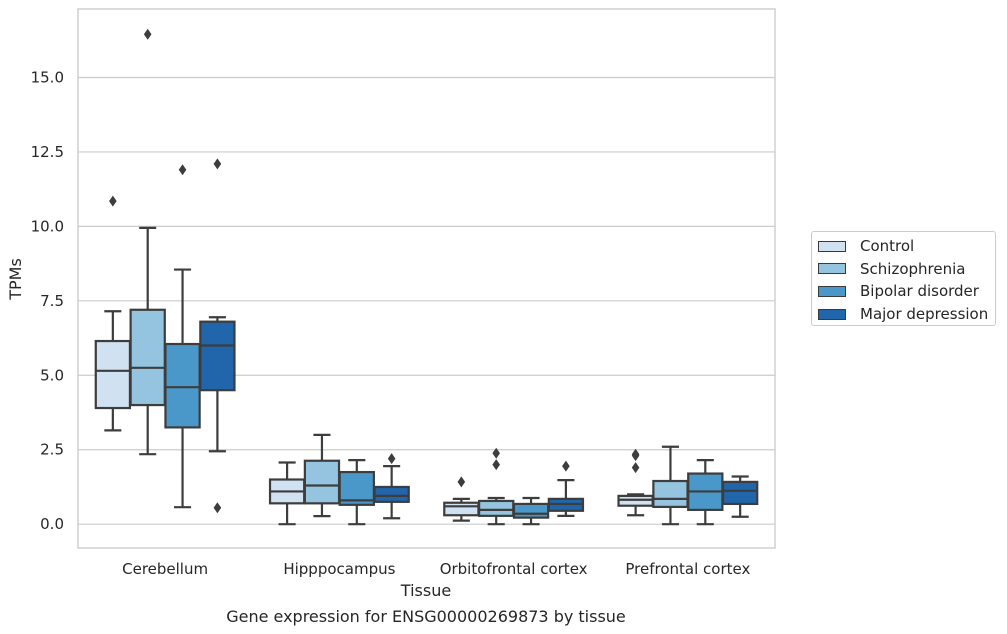 The width and height of the screenshot is (1007, 634). I want to click on y-tick-label: 7.5, so click(52, 301).